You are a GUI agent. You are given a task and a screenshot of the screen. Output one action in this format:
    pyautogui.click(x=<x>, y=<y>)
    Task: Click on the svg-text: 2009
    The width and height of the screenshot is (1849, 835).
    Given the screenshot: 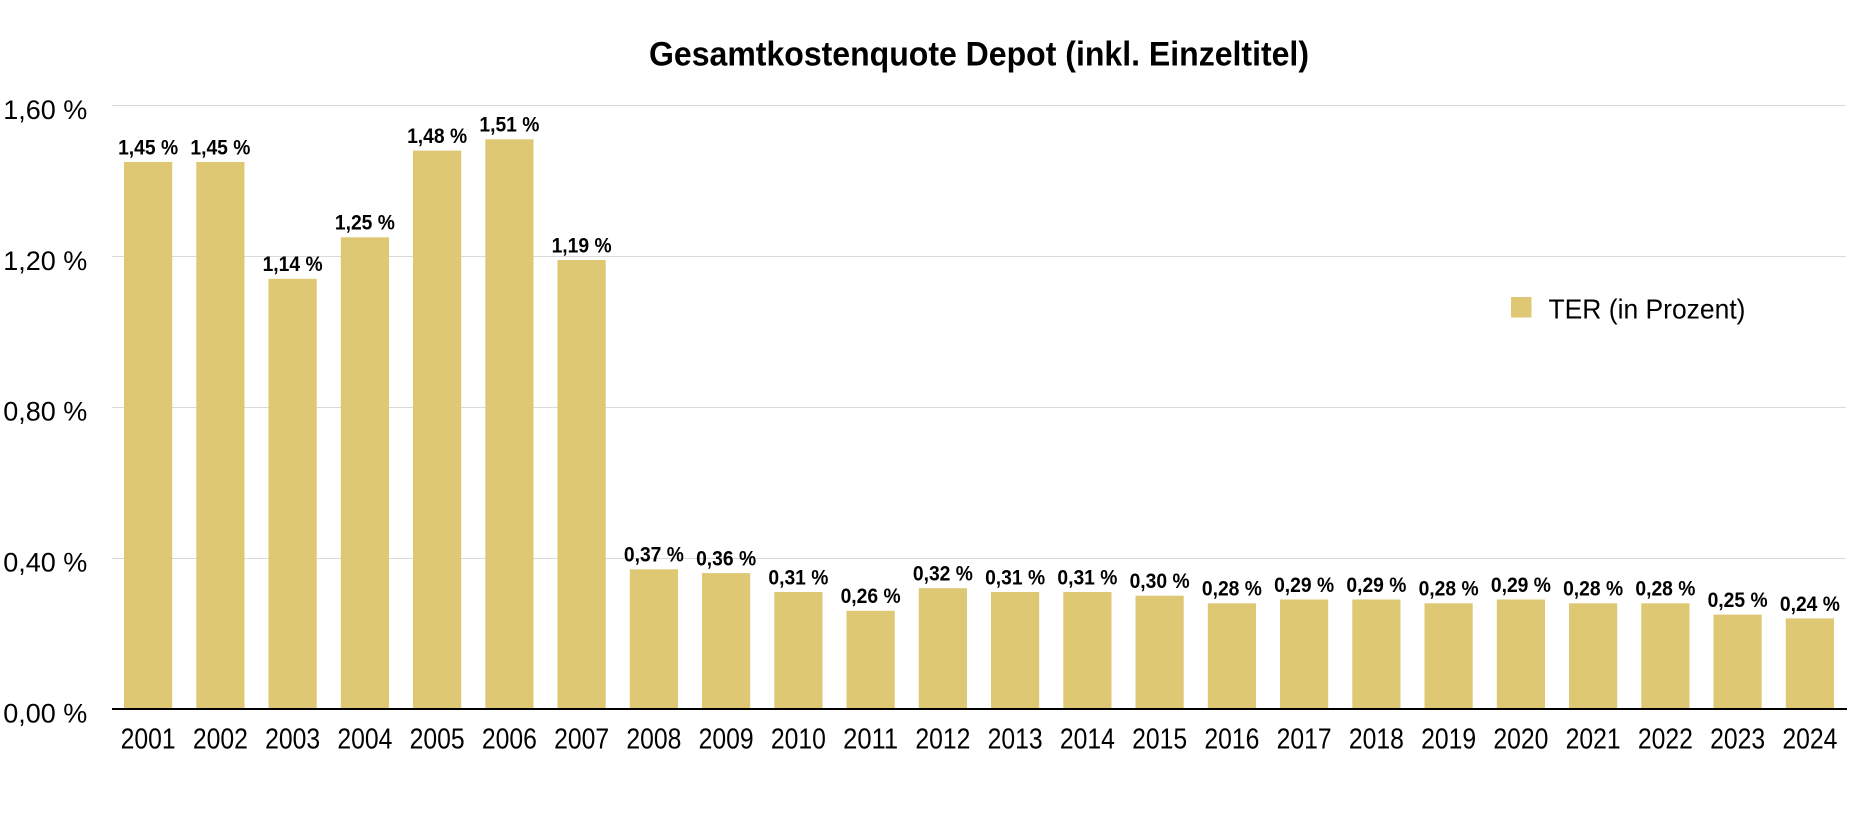 What is the action you would take?
    pyautogui.click(x=726, y=740)
    